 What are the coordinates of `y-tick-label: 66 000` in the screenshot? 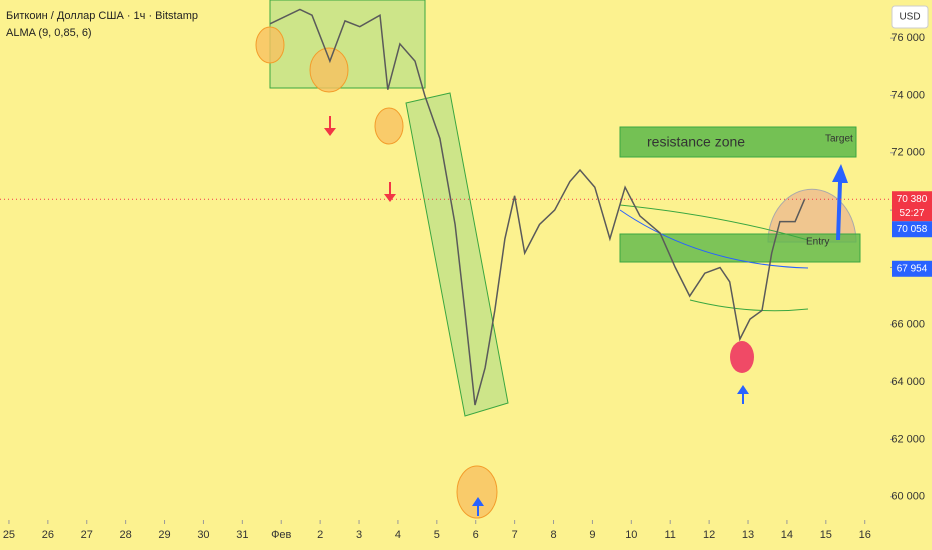 It's located at (908, 325).